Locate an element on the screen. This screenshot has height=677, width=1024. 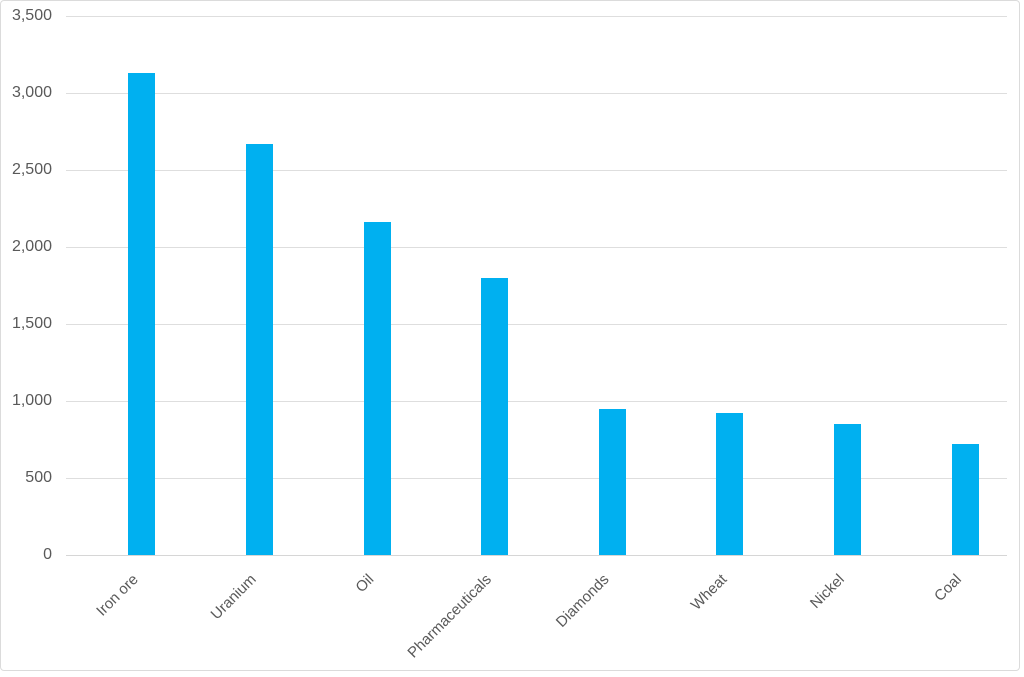
bar-uranium is located at coordinates (259, 349).